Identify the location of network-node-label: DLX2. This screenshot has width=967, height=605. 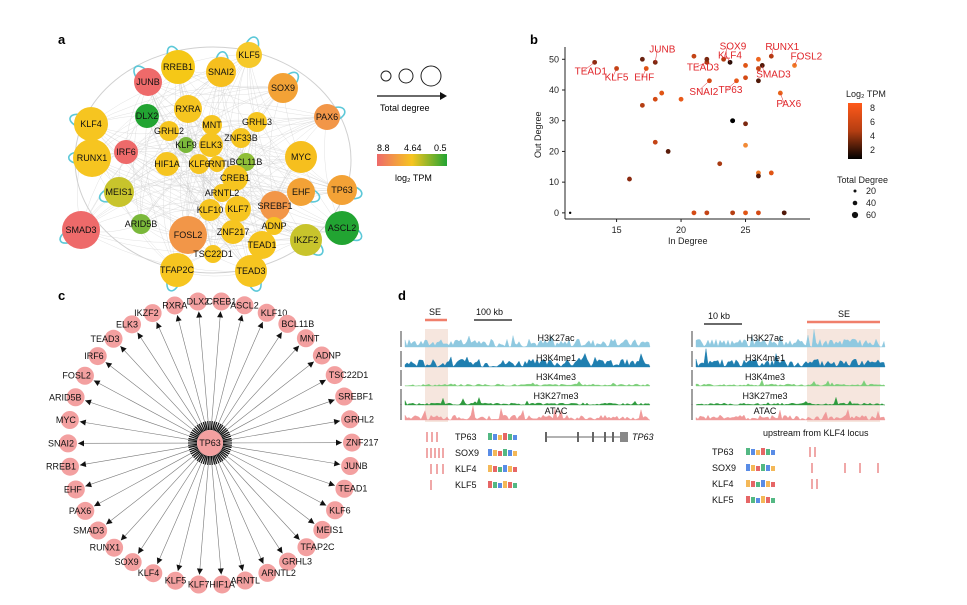
(147, 116).